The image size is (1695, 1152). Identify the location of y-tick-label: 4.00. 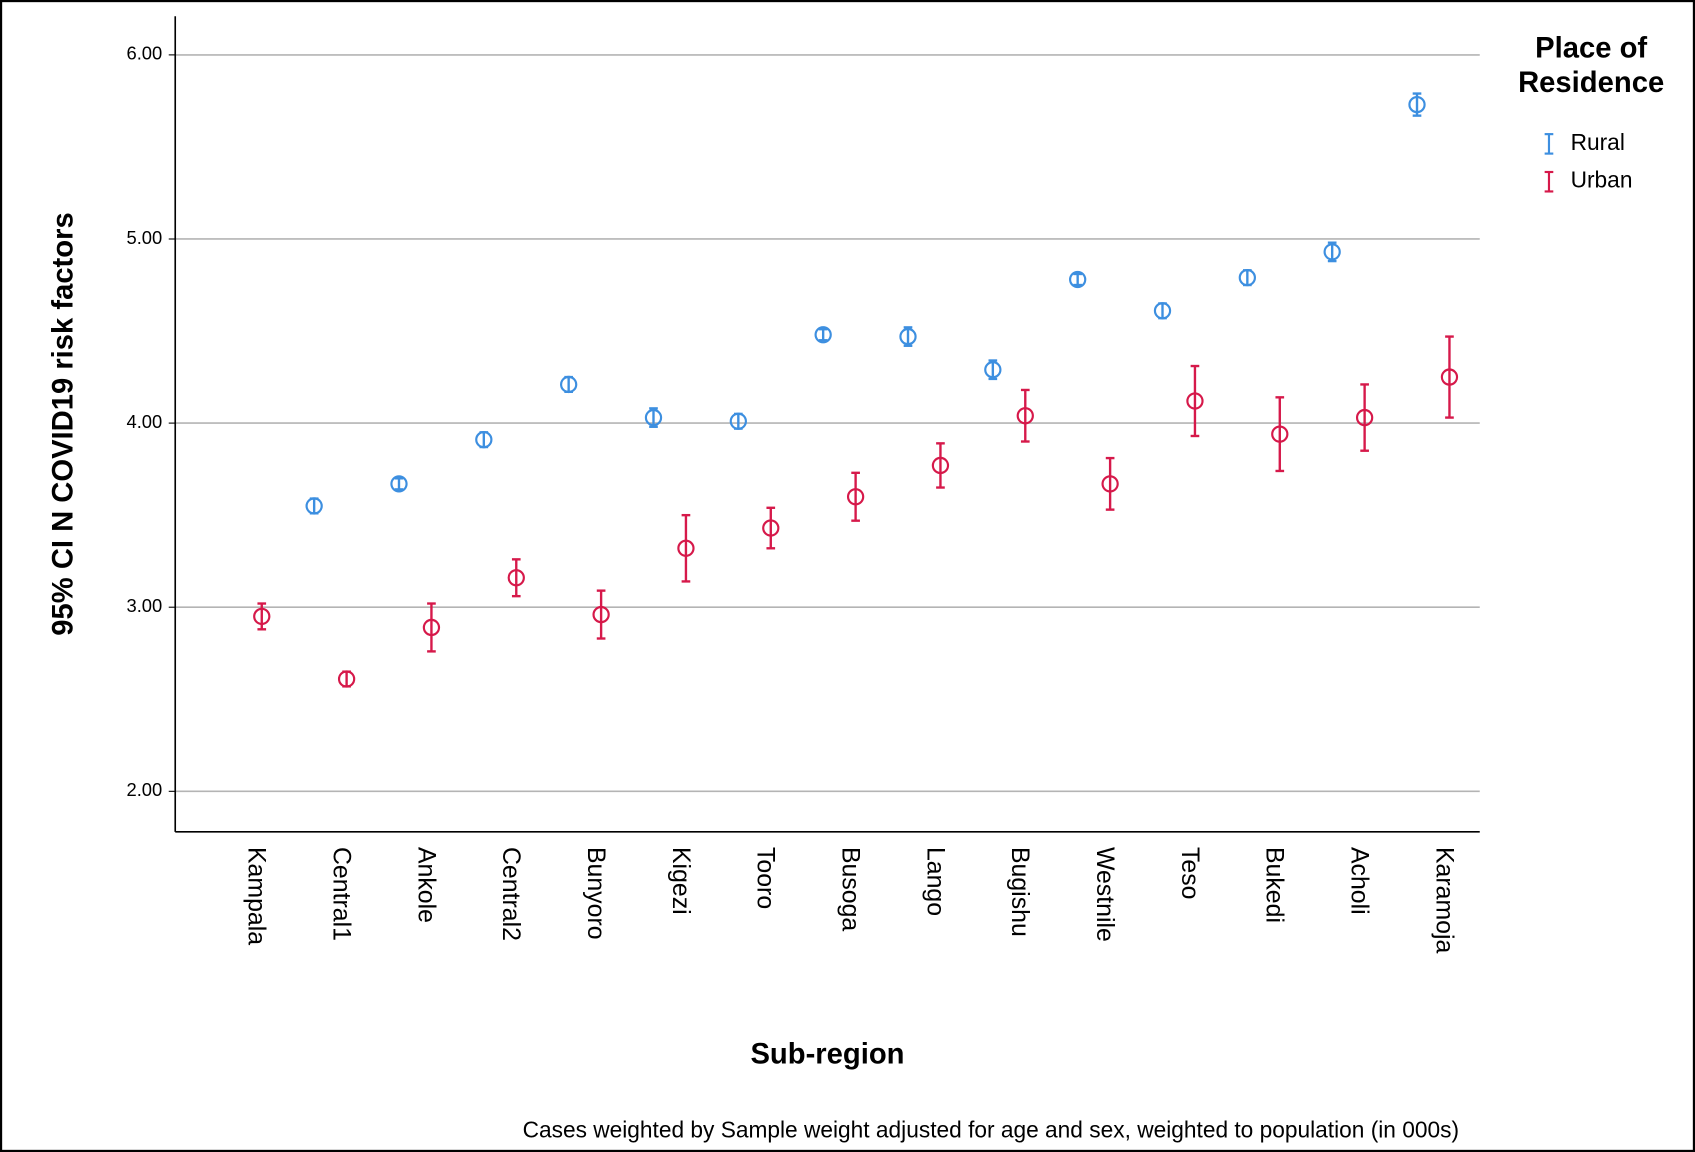
(144, 421).